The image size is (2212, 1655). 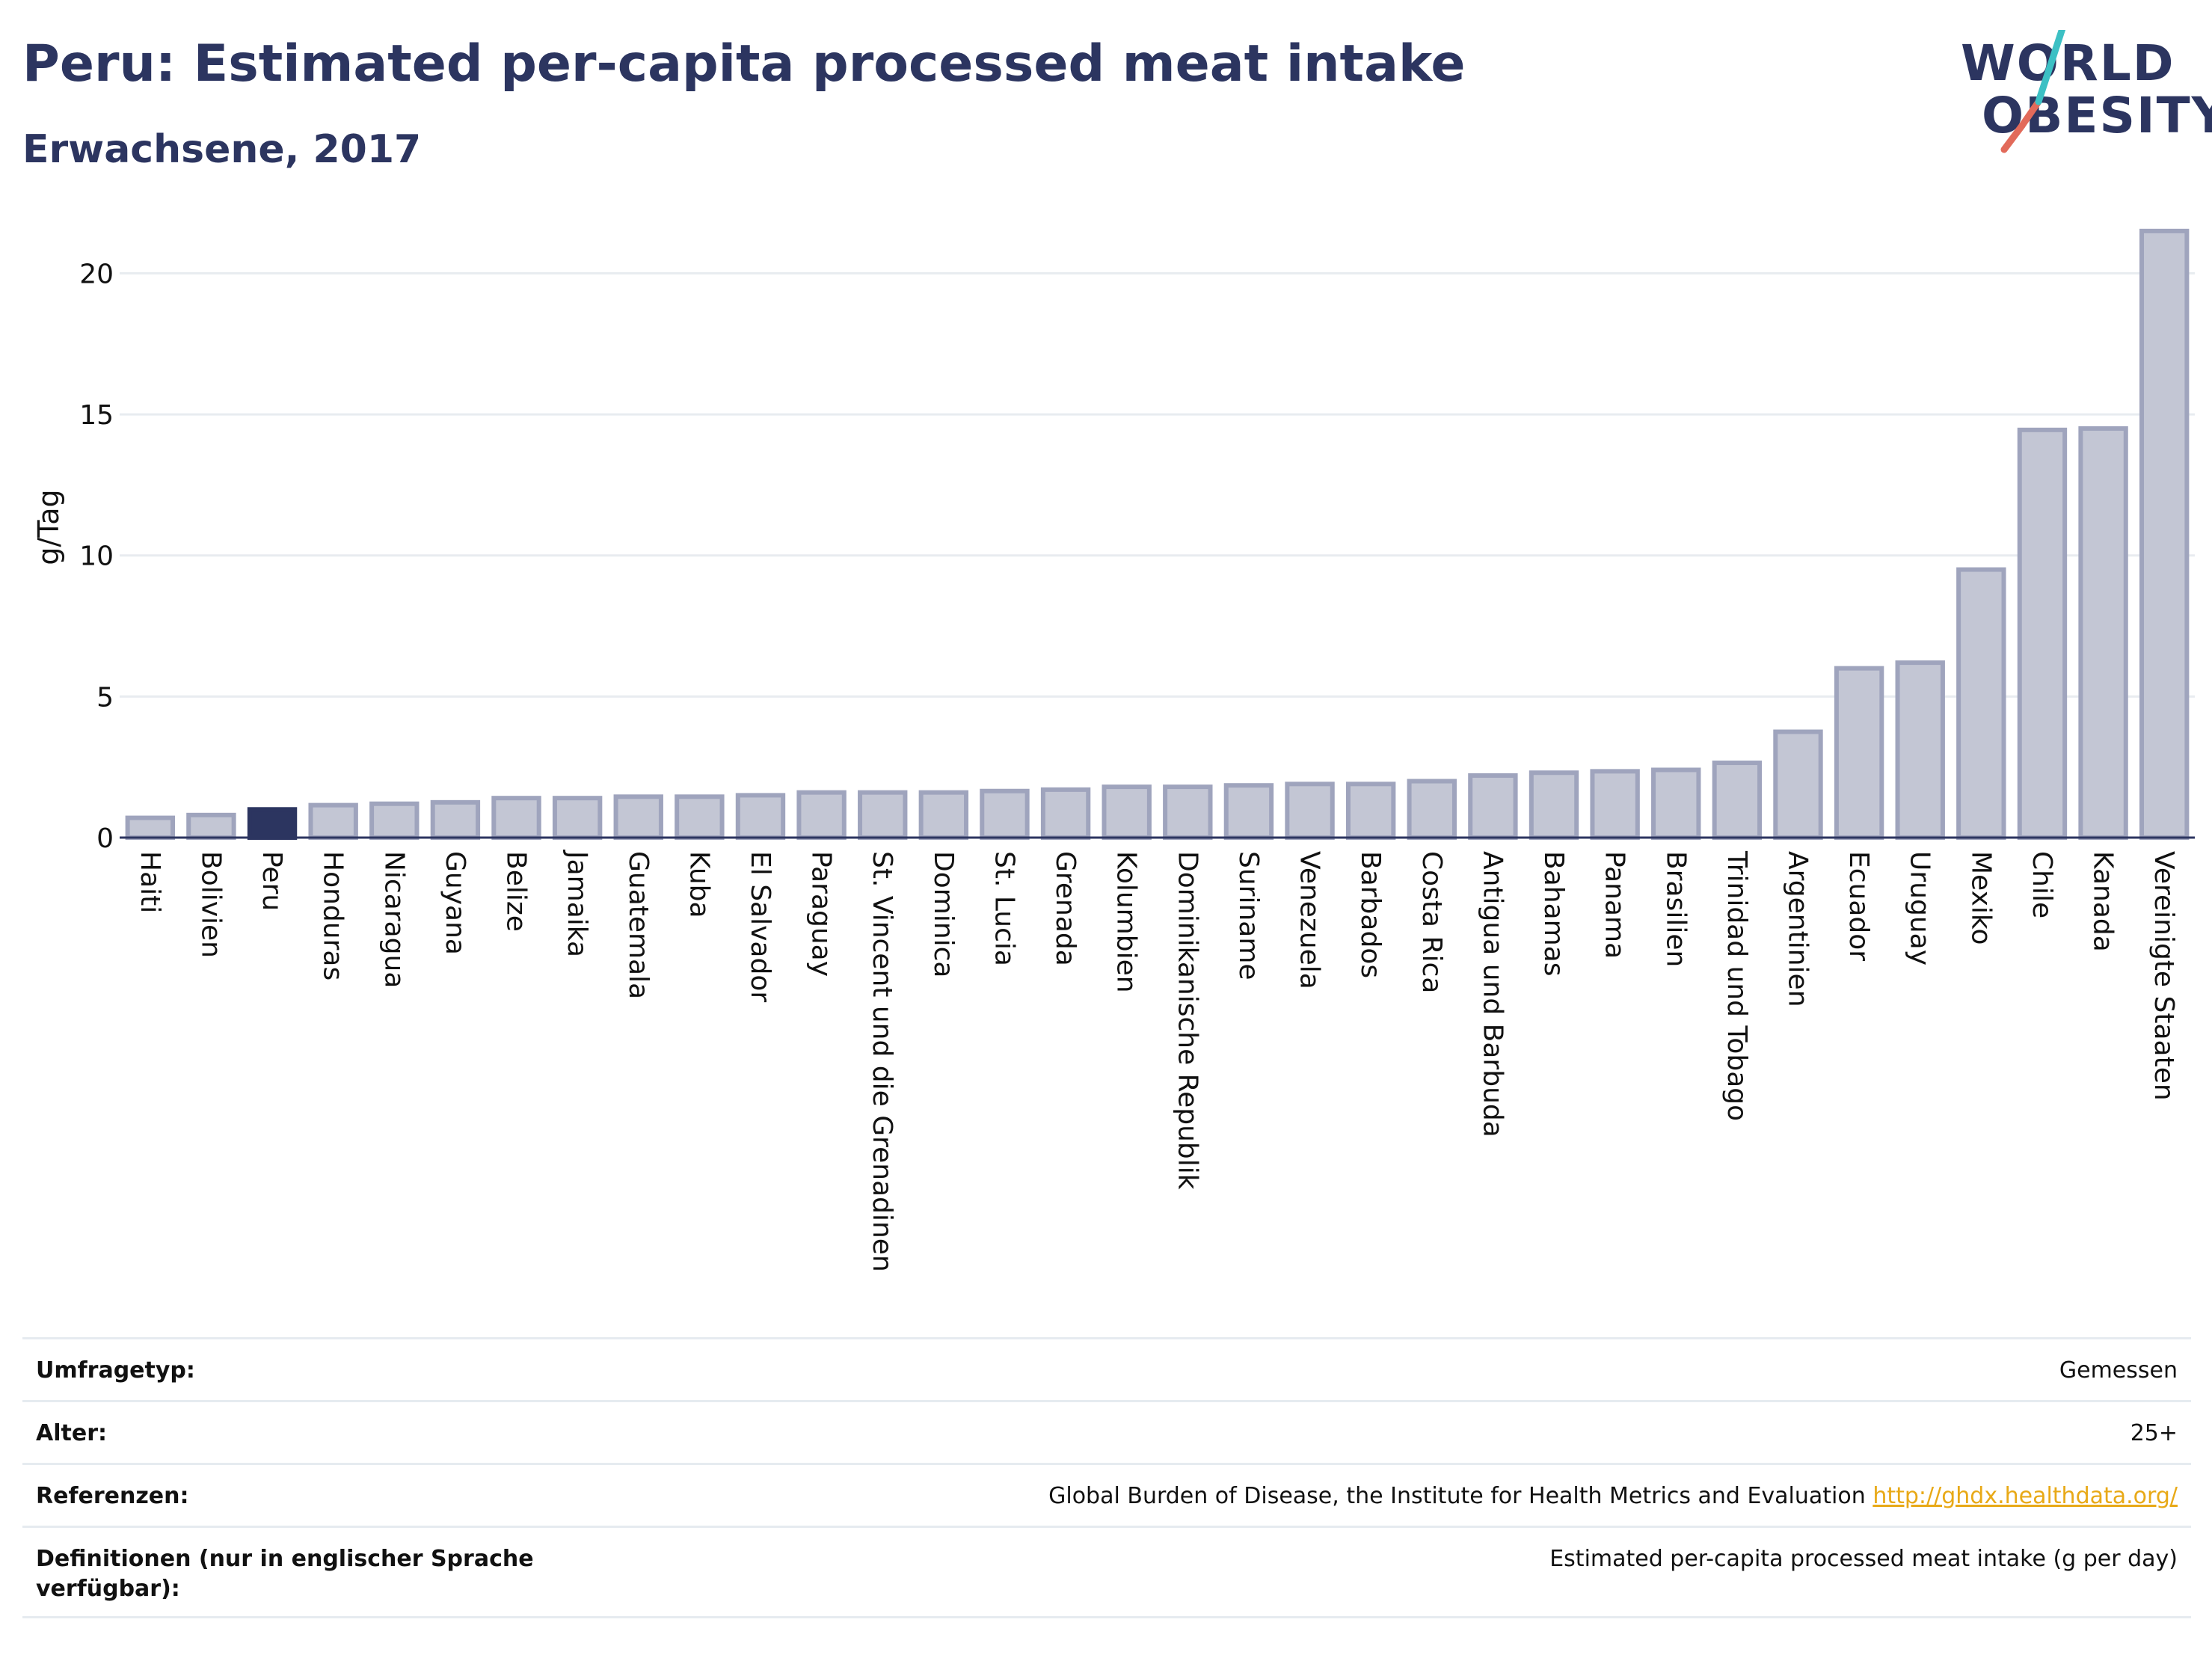 I want to click on x-tick-label: Panama, so click(x=1615, y=905).